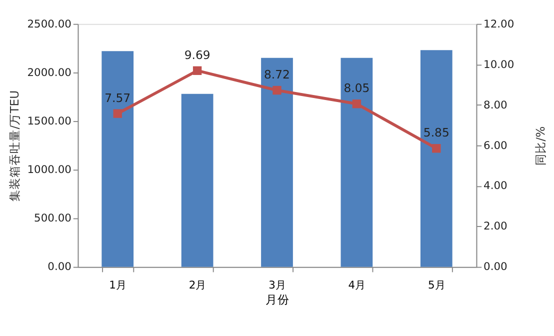  I want to click on x-tick-label: 3月, so click(277, 285).